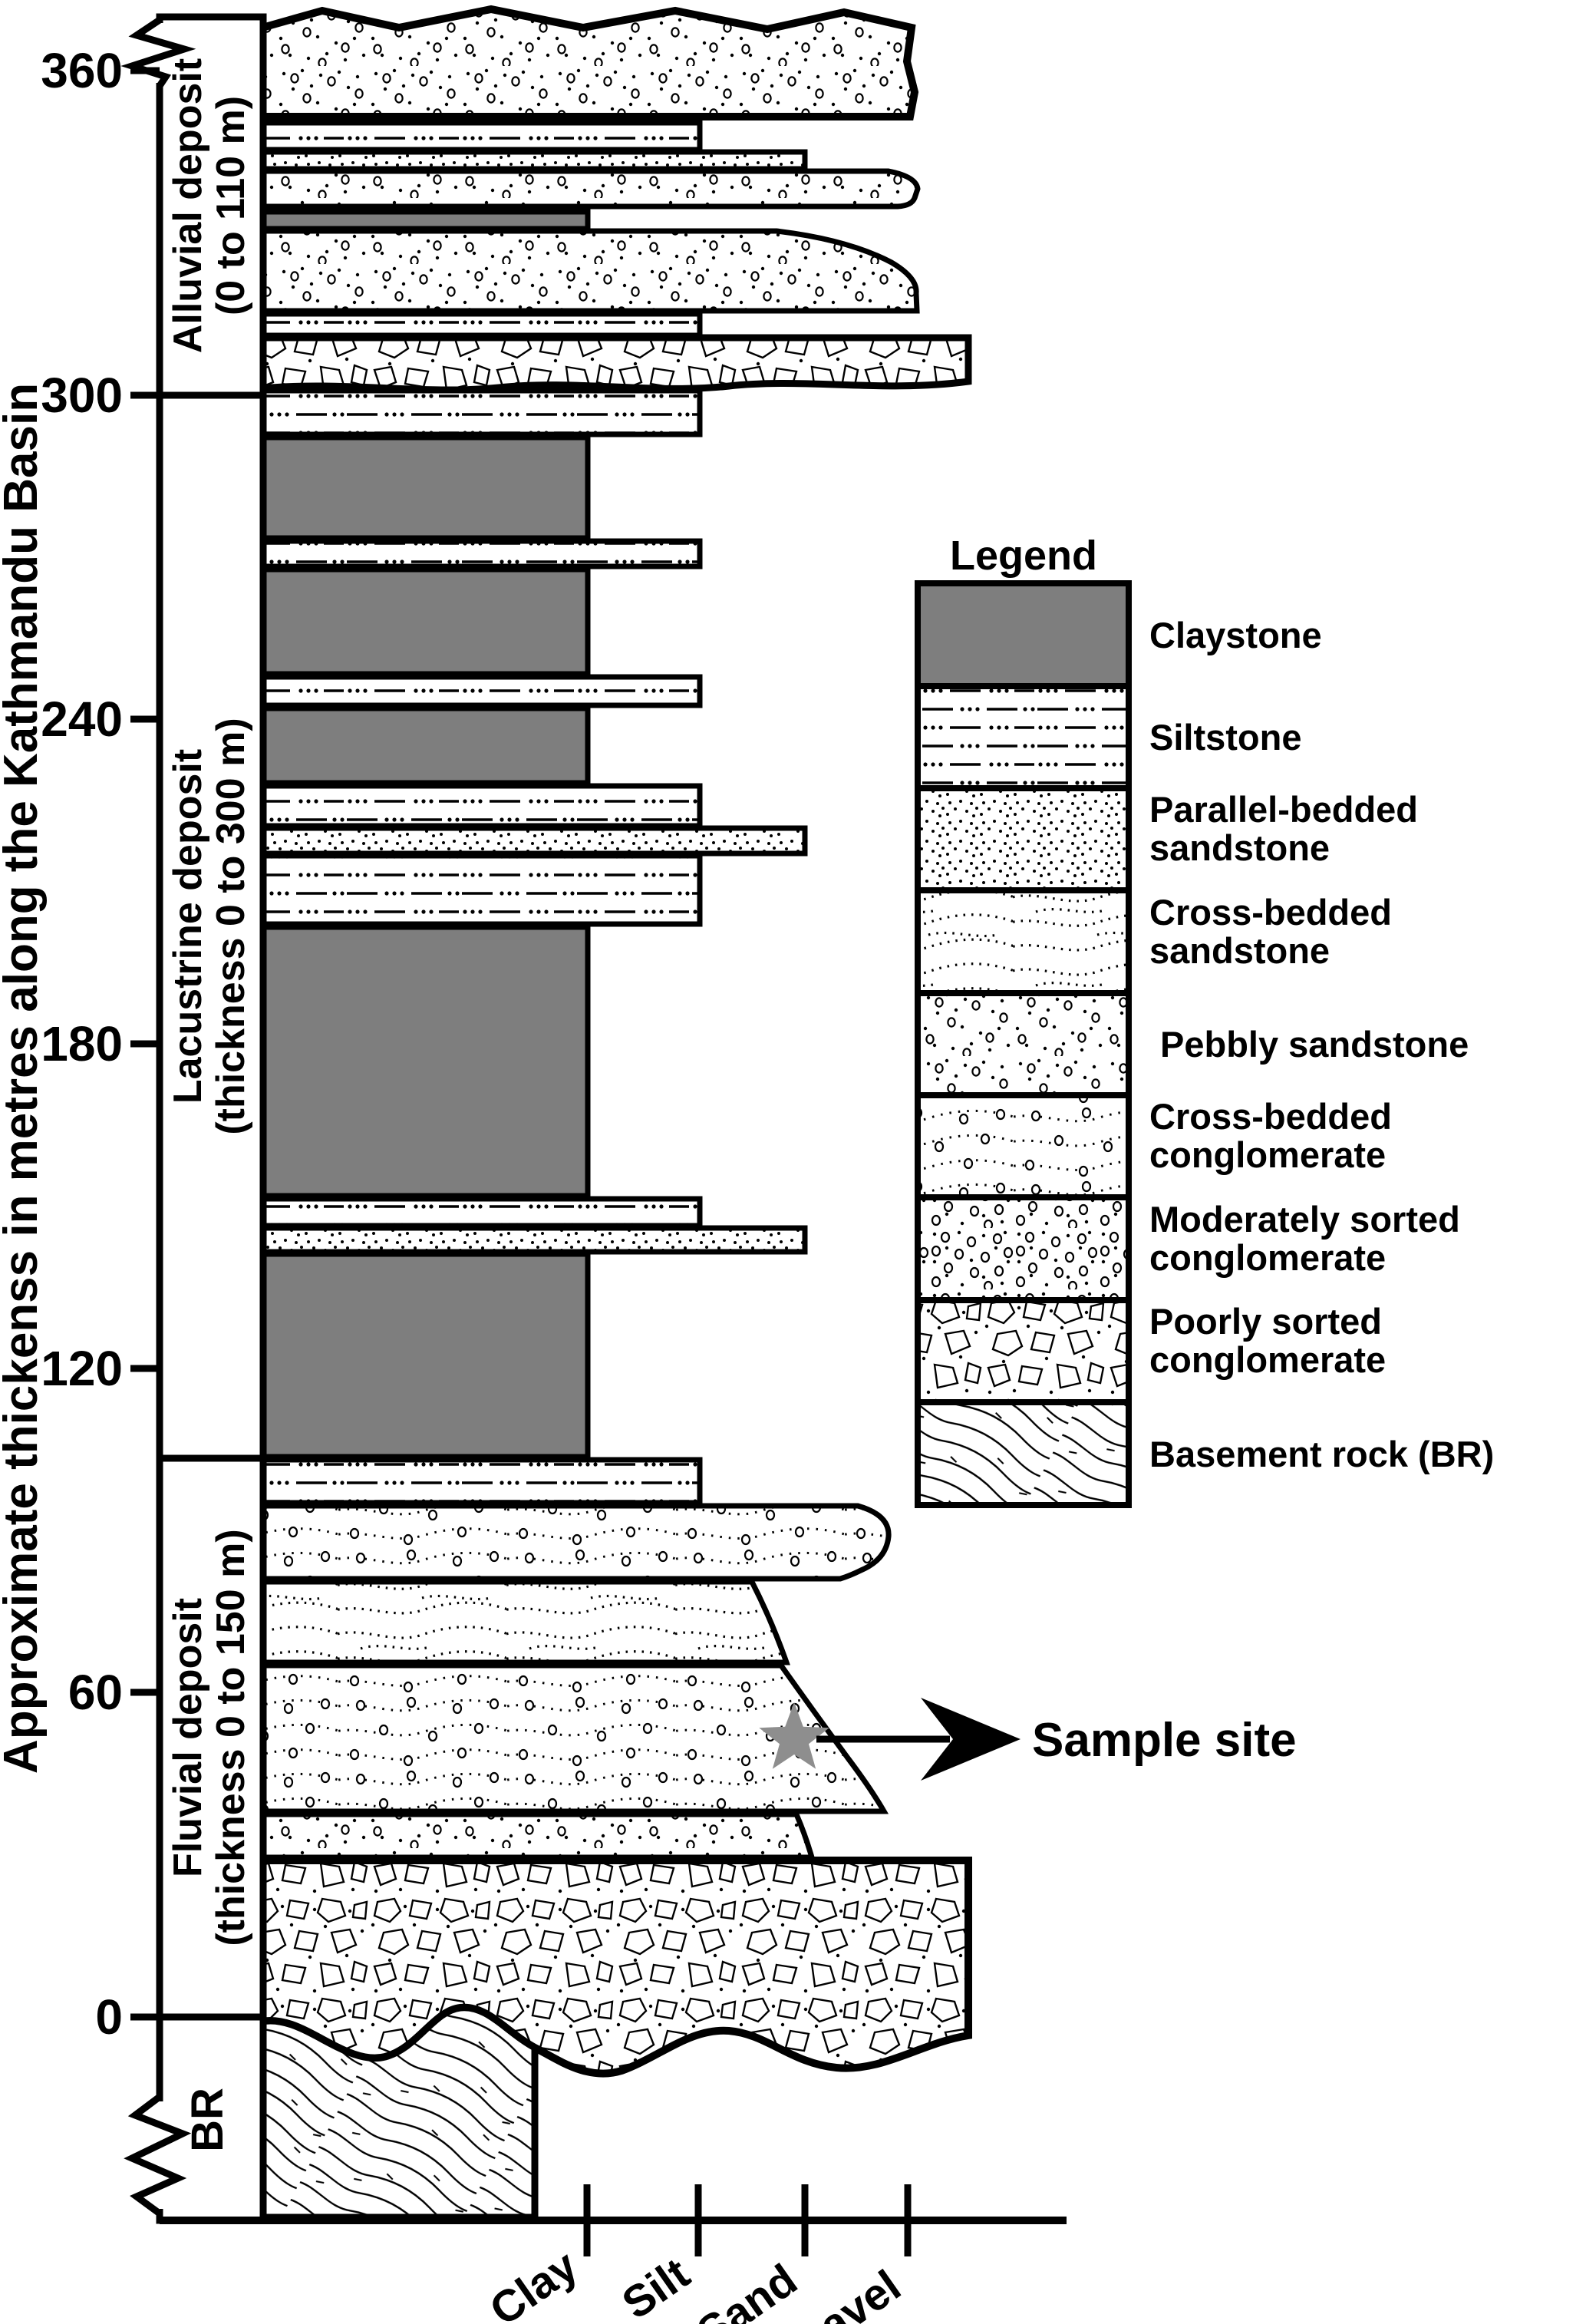  Describe the element at coordinates (109, 2017) in the screenshot. I see `y-tick-0: 0` at that location.